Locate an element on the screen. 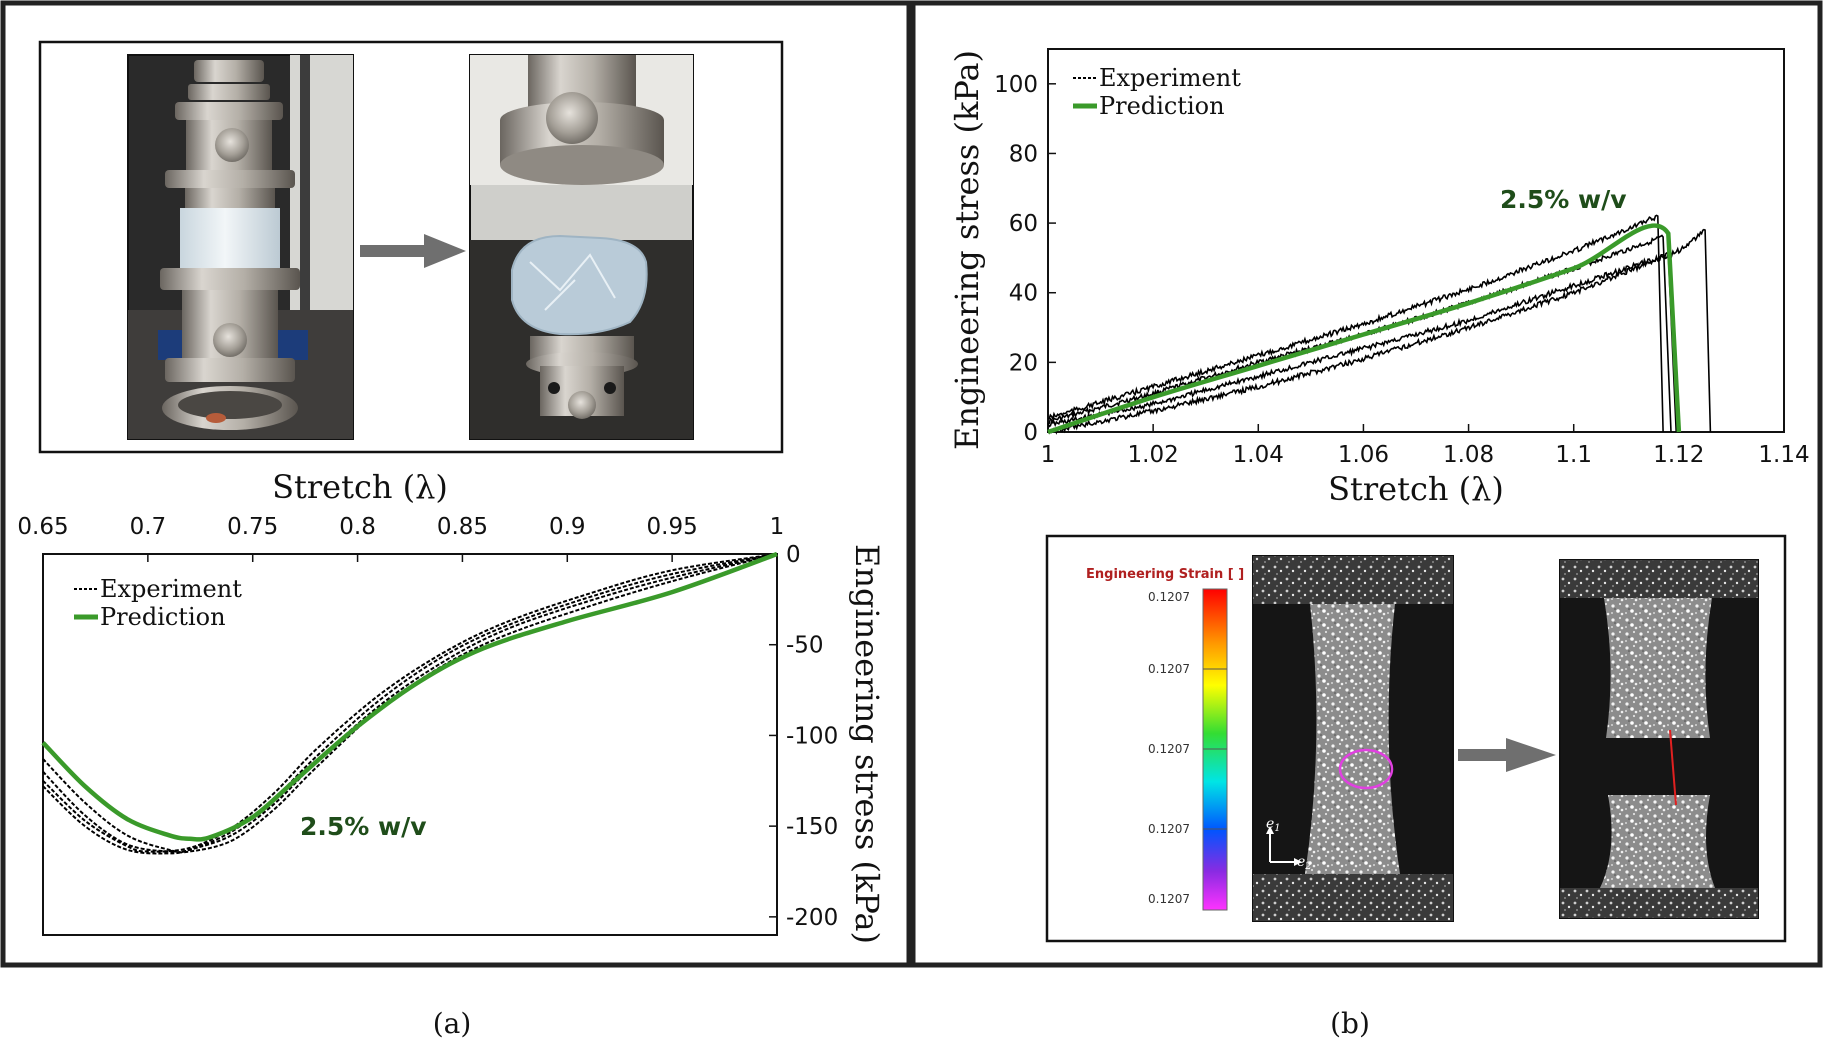  y-tick-label: -50 is located at coordinates (805, 646).